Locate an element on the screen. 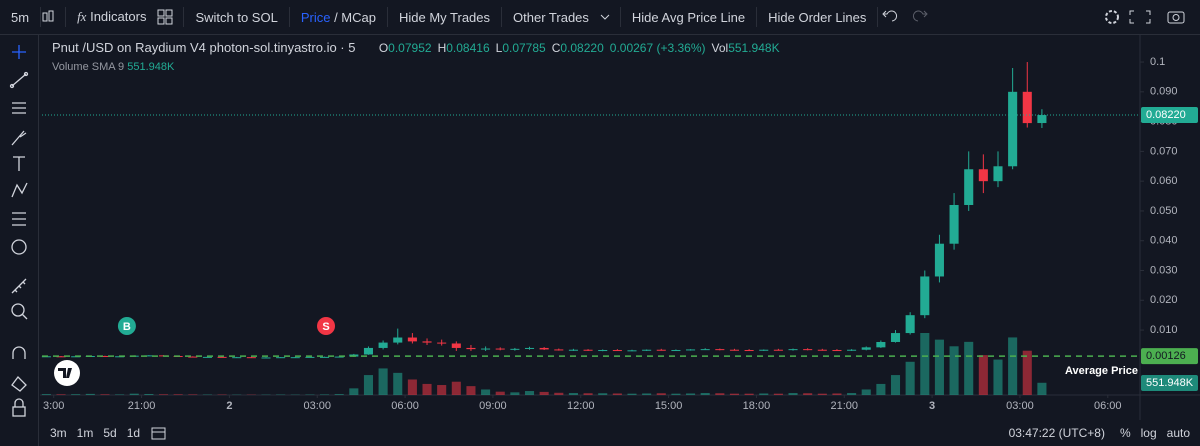 The height and width of the screenshot is (446, 1200). candle-icon is located at coordinates (48, 17).